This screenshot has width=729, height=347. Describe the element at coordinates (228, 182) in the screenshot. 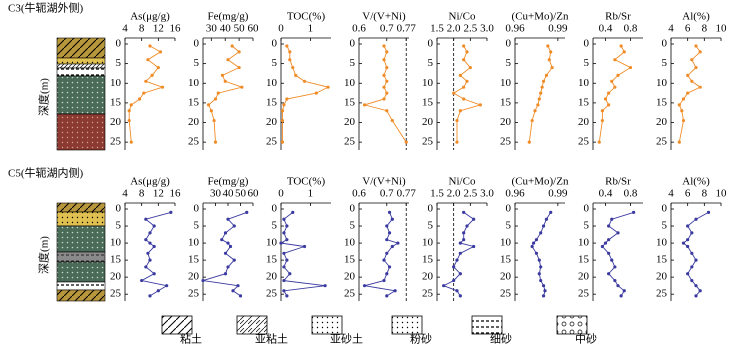

I see `panel-title: Fe(mg/g)` at that location.